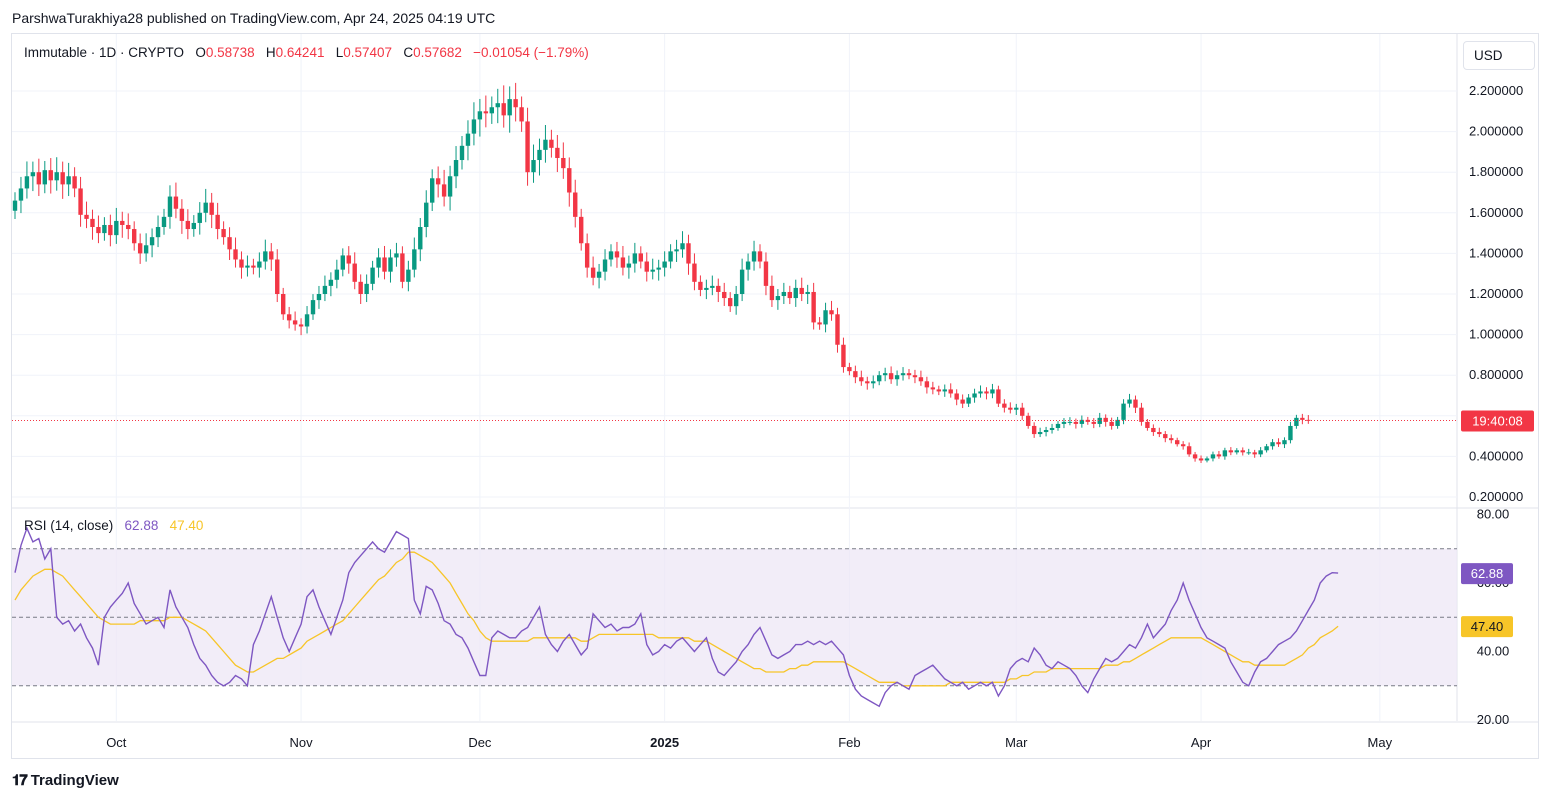 Image resolution: width=1553 pixels, height=803 pixels. What do you see at coordinates (1496, 171) in the screenshot?
I see `price-tick-label: 1.800000` at bounding box center [1496, 171].